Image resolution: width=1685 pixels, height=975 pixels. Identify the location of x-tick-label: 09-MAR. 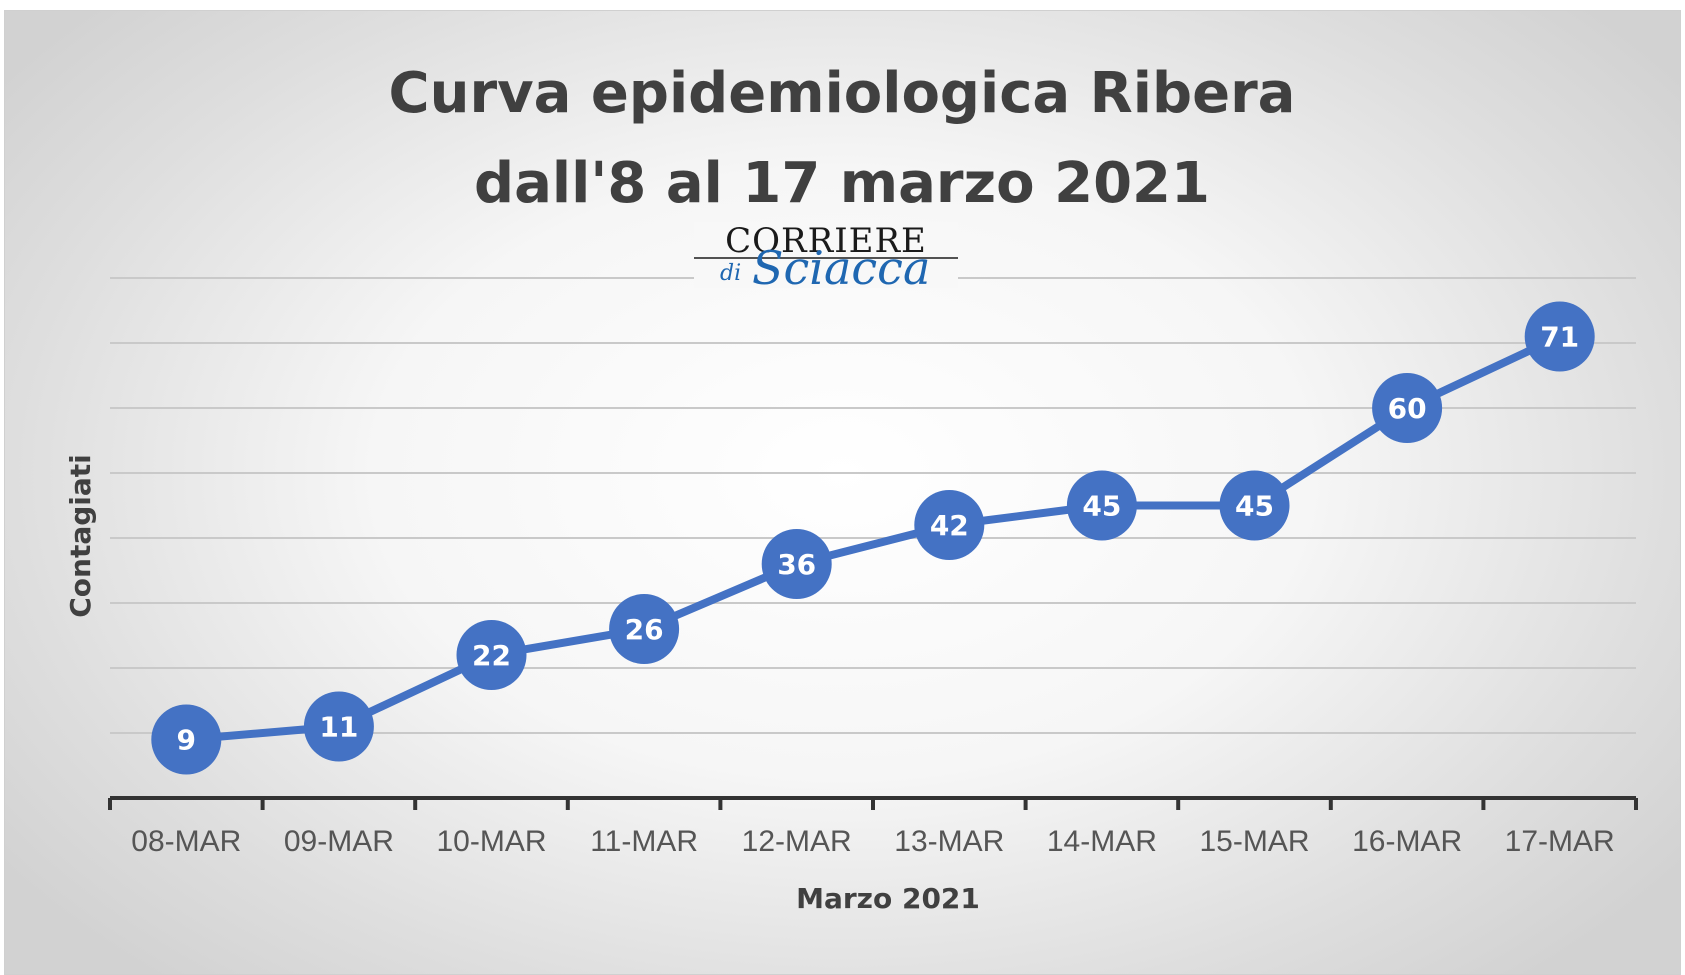
(339, 841).